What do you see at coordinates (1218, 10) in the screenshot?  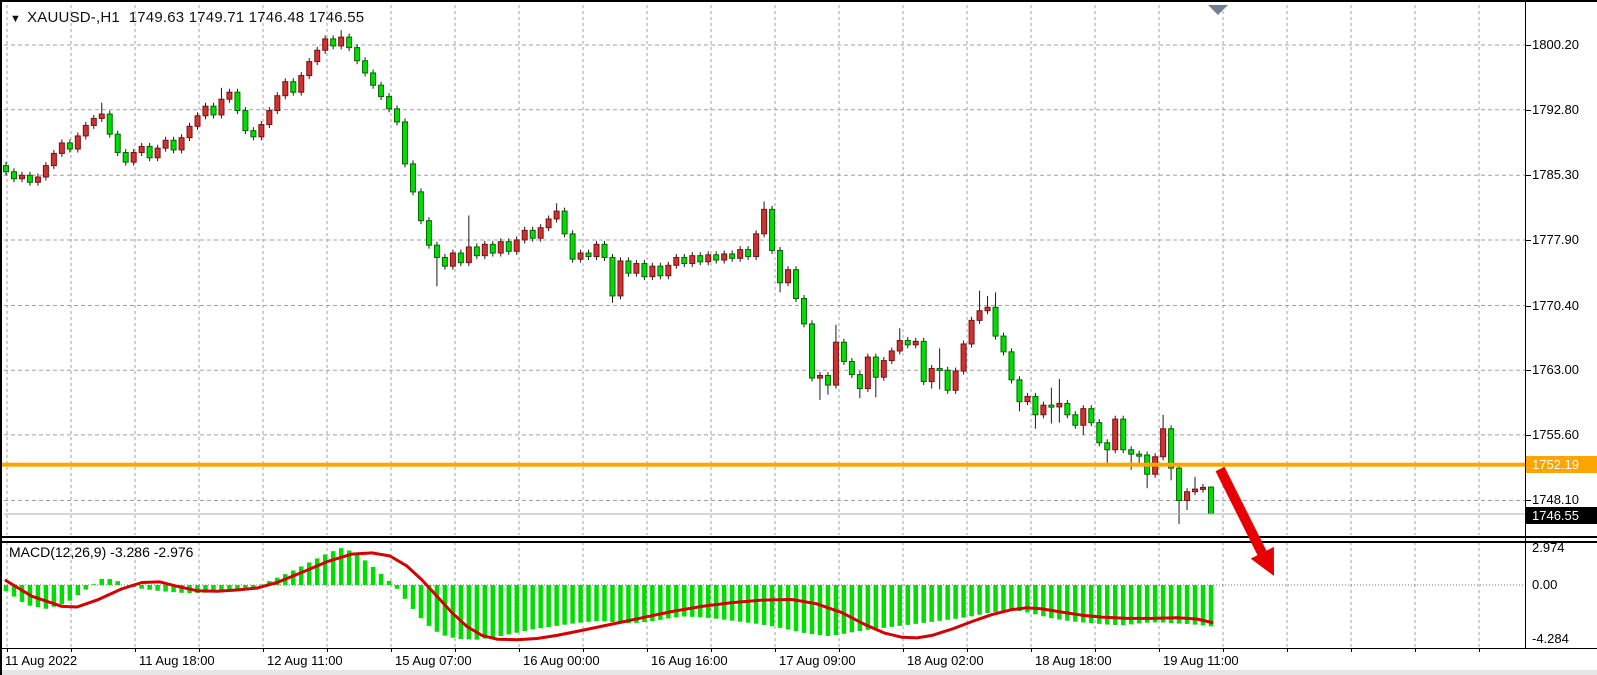 I see `chart-shift-marker-icon` at bounding box center [1218, 10].